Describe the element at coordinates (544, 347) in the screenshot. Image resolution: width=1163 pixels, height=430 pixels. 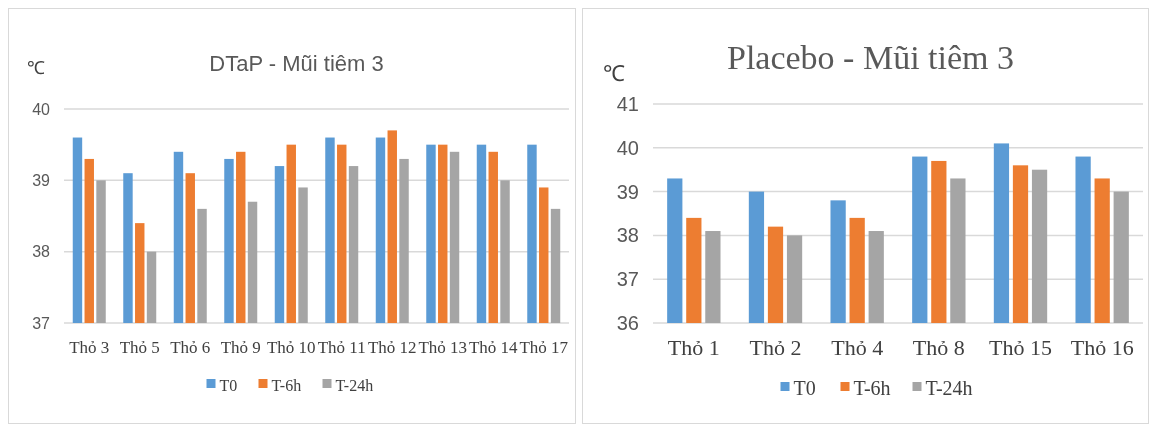
I see `x-tick-label: Thỏ 17` at that location.